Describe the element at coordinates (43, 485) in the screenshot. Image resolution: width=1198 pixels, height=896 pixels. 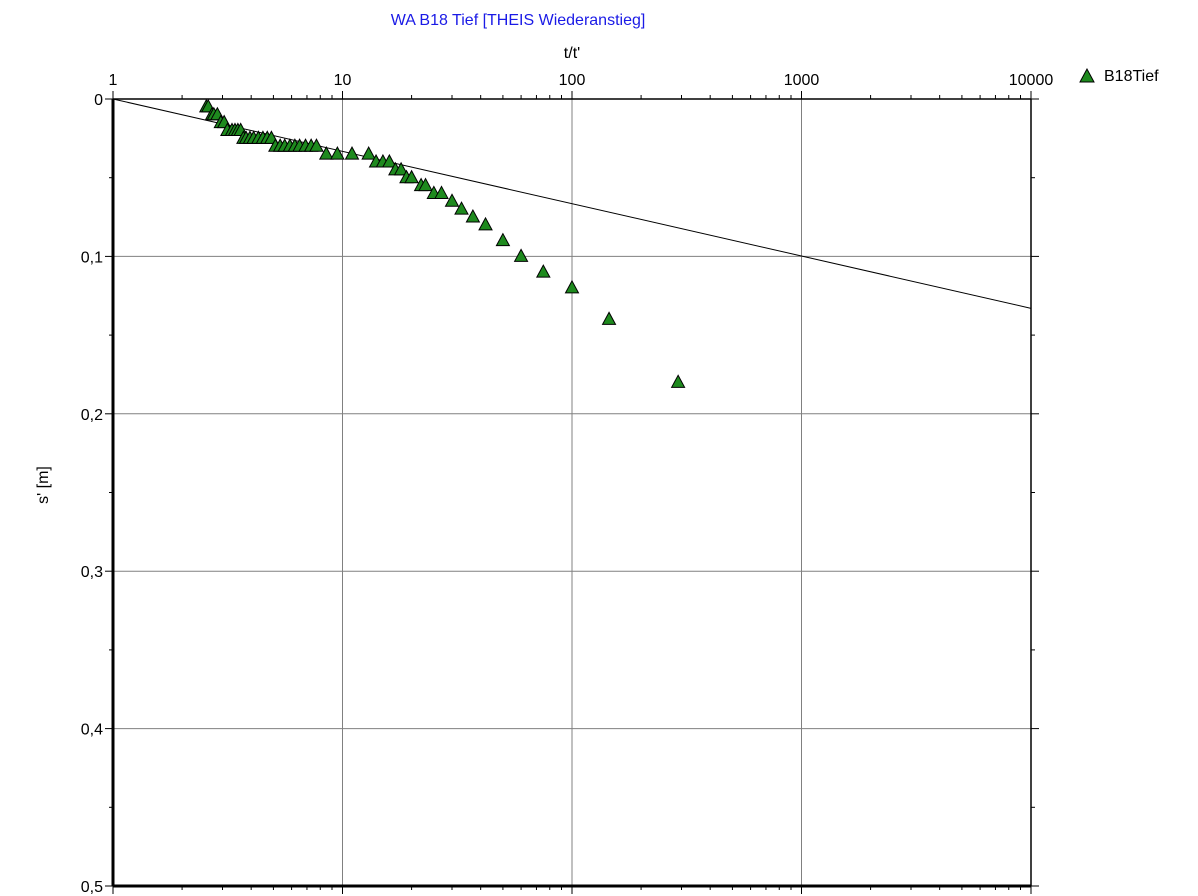
I see `y-axis-label: s' [m]` at that location.